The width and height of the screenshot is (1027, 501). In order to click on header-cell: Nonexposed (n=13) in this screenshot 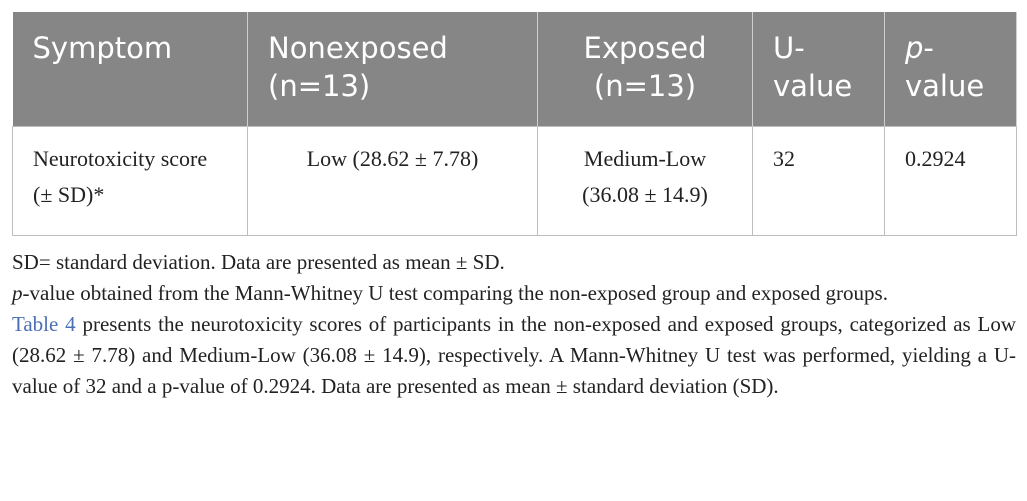, I will do `click(392, 69)`.